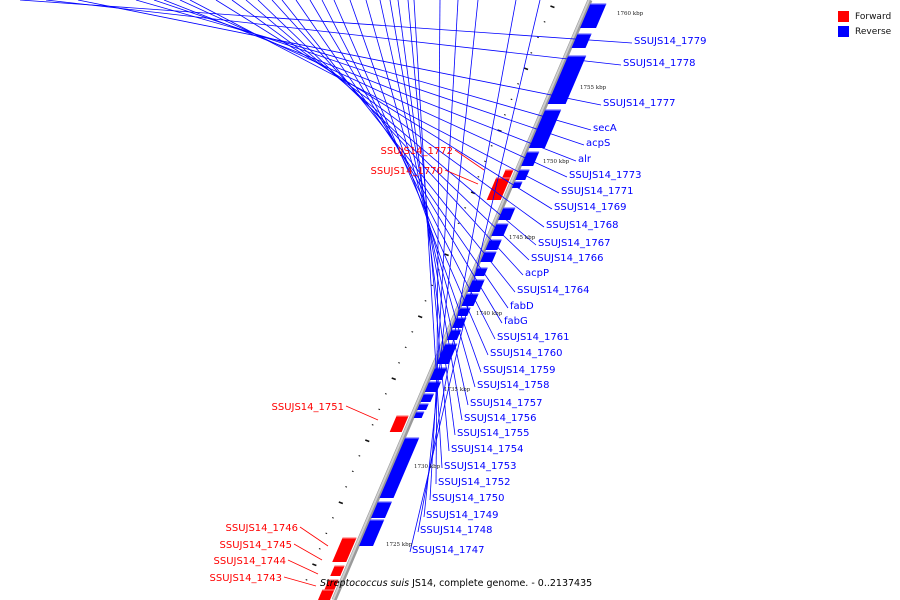 Image resolution: width=900 pixels, height=600 pixels. Describe the element at coordinates (480, 466) in the screenshot. I see `label-ssujs14-1753: SSUJS14_1753` at that location.